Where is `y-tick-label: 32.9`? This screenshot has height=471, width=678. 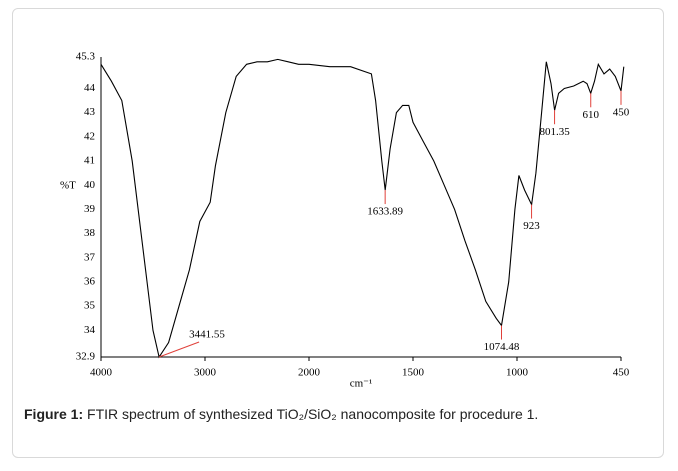
y-tick-label: 32.9 is located at coordinates (86, 357).